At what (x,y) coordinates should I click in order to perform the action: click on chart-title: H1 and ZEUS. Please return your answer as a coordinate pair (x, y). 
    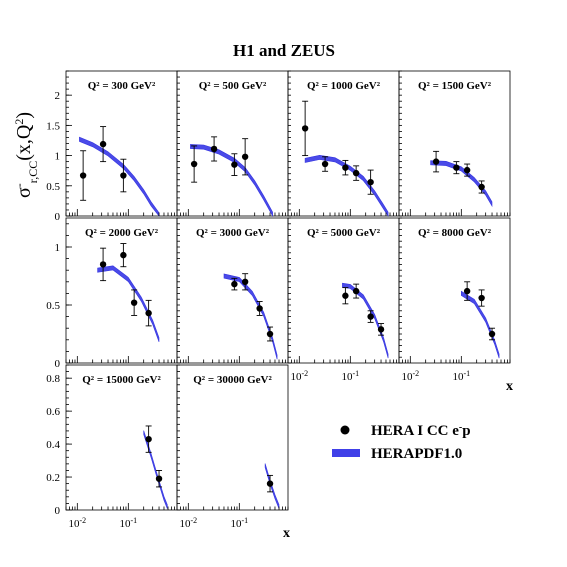
    Looking at the image, I should click on (284, 50).